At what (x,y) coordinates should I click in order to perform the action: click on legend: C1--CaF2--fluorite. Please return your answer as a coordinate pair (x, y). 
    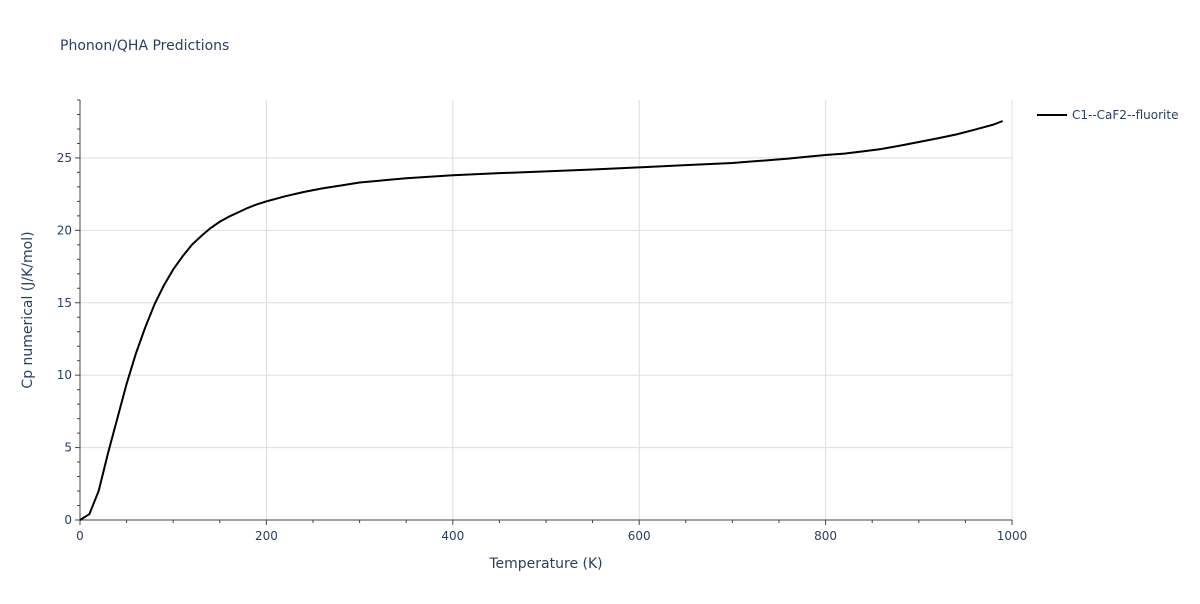
    Looking at the image, I should click on (1107, 115).